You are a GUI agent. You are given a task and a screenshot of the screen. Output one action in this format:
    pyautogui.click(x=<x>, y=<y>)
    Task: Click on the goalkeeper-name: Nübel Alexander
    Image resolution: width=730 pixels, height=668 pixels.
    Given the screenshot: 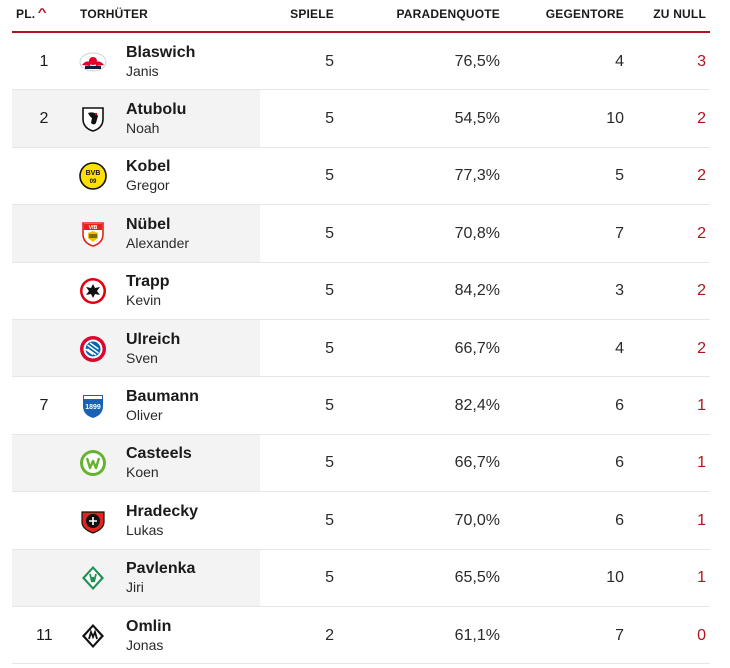 What is the action you would take?
    pyautogui.click(x=157, y=234)
    